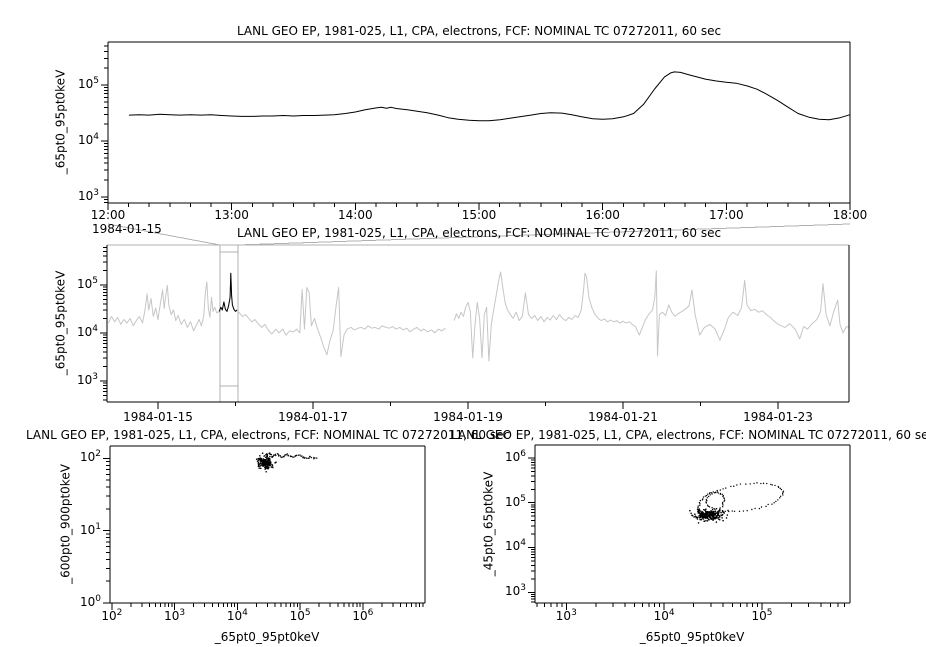 The image size is (926, 647). Describe the element at coordinates (515, 591) in the screenshot. I see `panel4-y-tick-label: 103` at that location.